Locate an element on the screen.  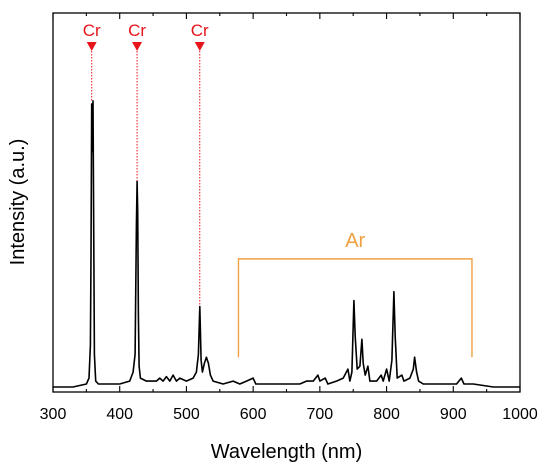
x-axis-title: Wavelength (nm) is located at coordinates (287, 452).